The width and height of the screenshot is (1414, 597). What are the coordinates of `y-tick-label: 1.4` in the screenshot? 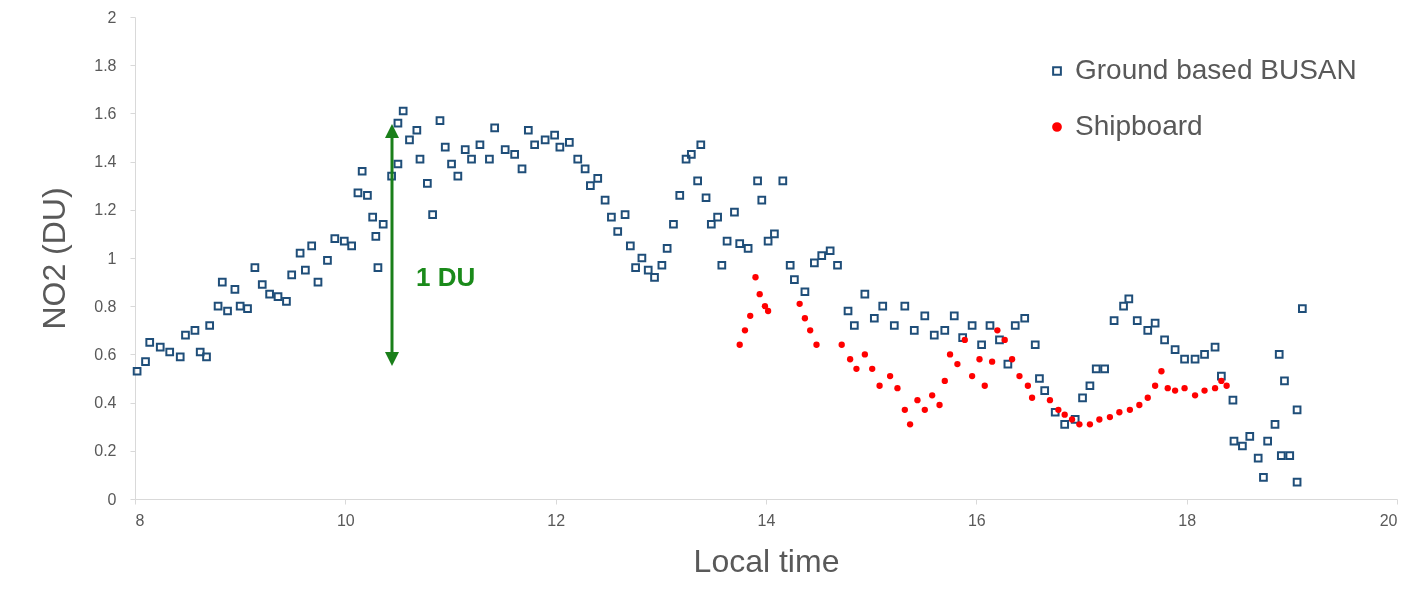 It's located at (105, 162).